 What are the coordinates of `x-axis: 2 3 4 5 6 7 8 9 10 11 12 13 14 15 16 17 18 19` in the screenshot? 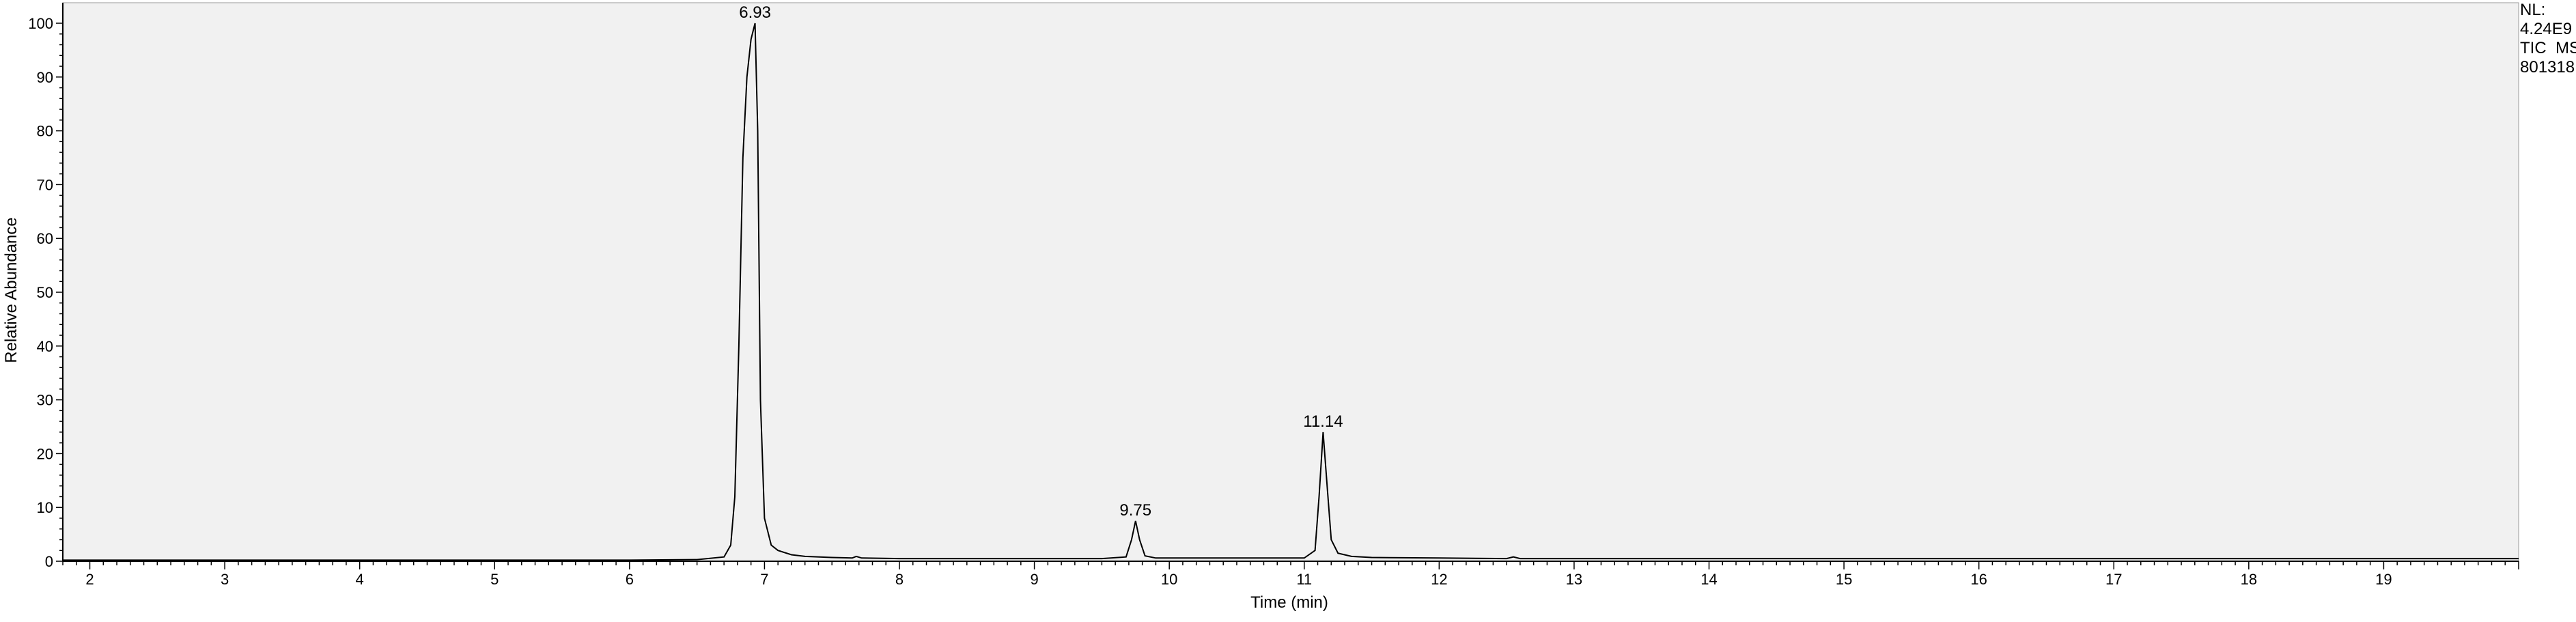 It's located at (1290, 574).